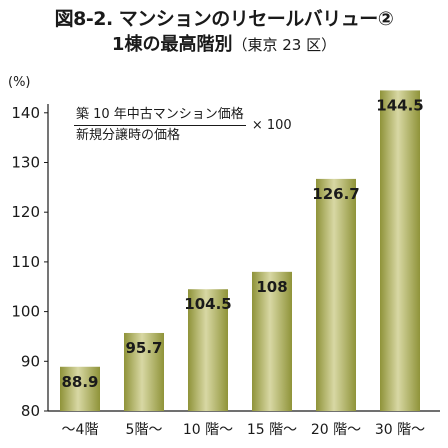  What do you see at coordinates (272, 430) in the screenshot?
I see `x-tick-label: 15 階～` at bounding box center [272, 430].